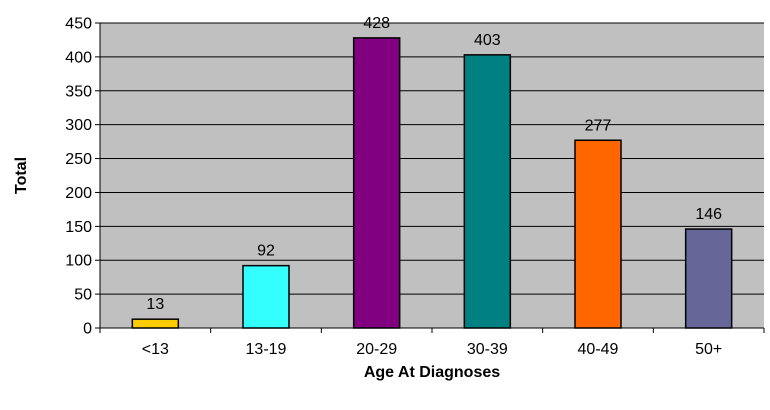 The image size is (770, 410). What do you see at coordinates (432, 349) in the screenshot?
I see `x-tick-labels: <13 13-19 20-29 30-39 40-49 50+` at bounding box center [432, 349].